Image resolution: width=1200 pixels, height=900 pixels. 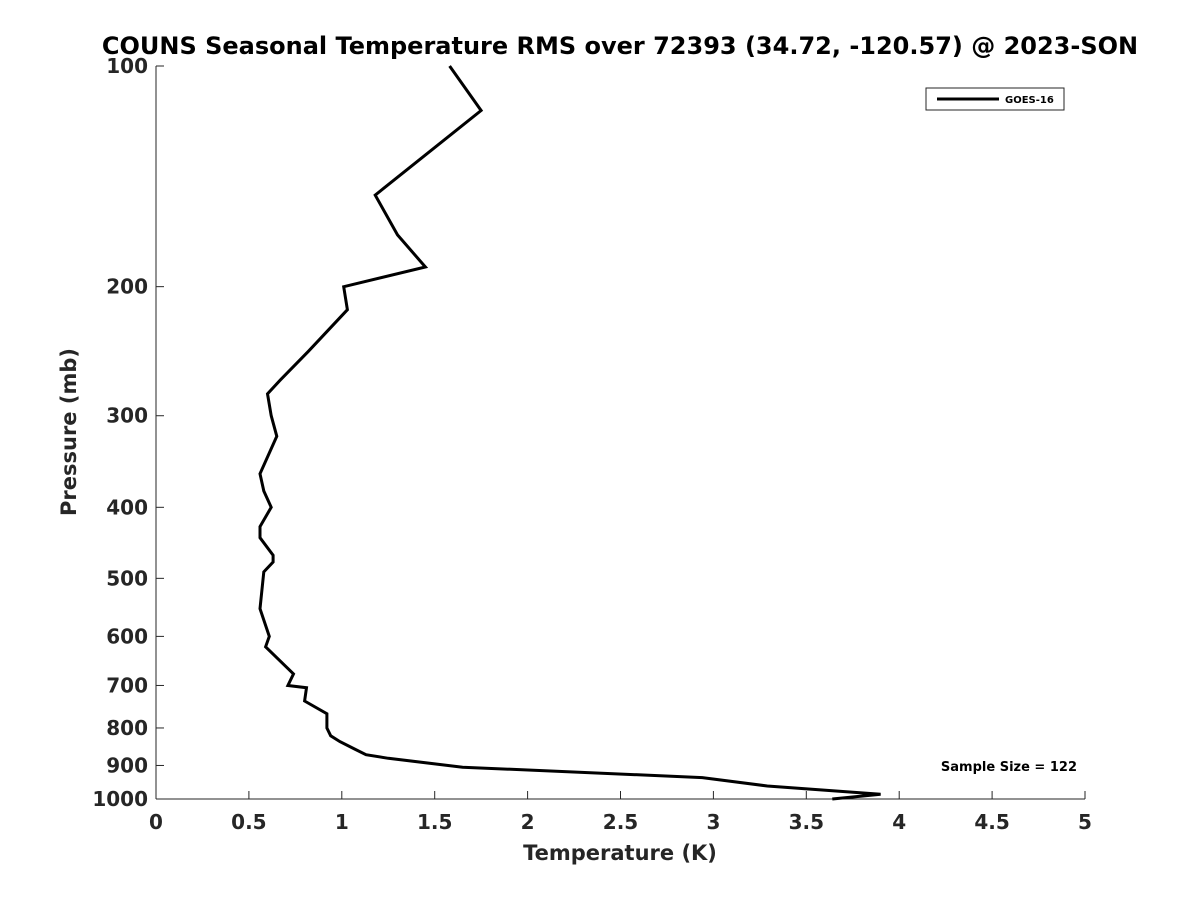 What do you see at coordinates (995, 99) in the screenshot?
I see `legend: GOES-16` at bounding box center [995, 99].